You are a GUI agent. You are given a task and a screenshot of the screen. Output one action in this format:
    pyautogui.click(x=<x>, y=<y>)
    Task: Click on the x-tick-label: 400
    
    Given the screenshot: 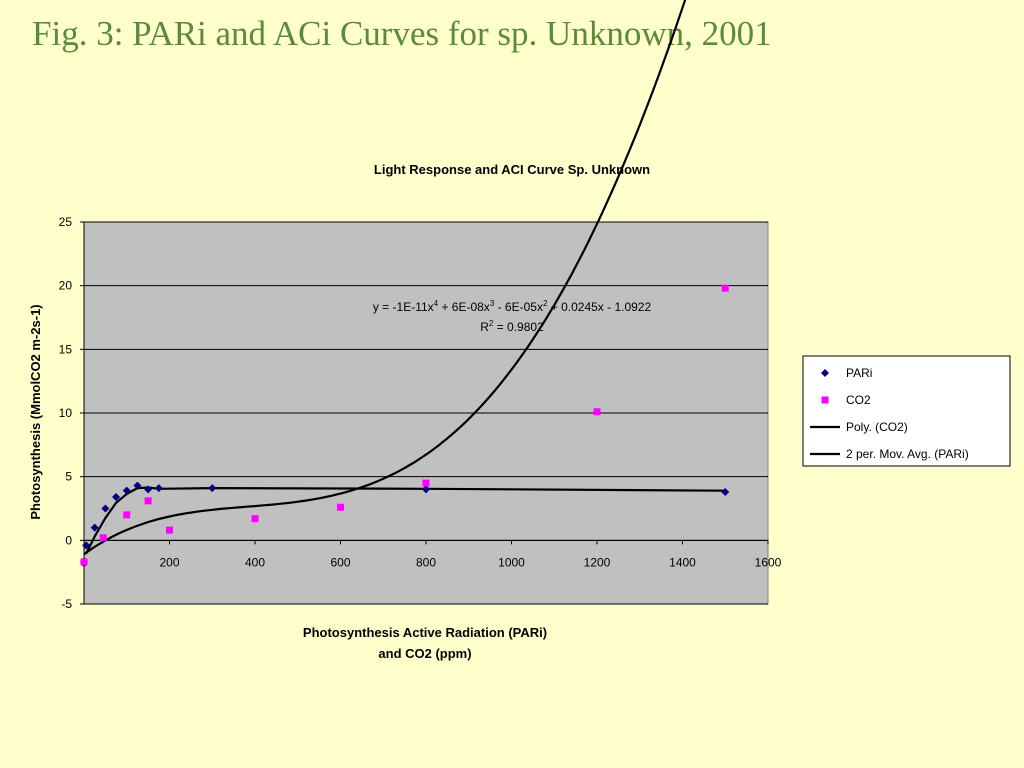 What is the action you would take?
    pyautogui.click(x=255, y=562)
    